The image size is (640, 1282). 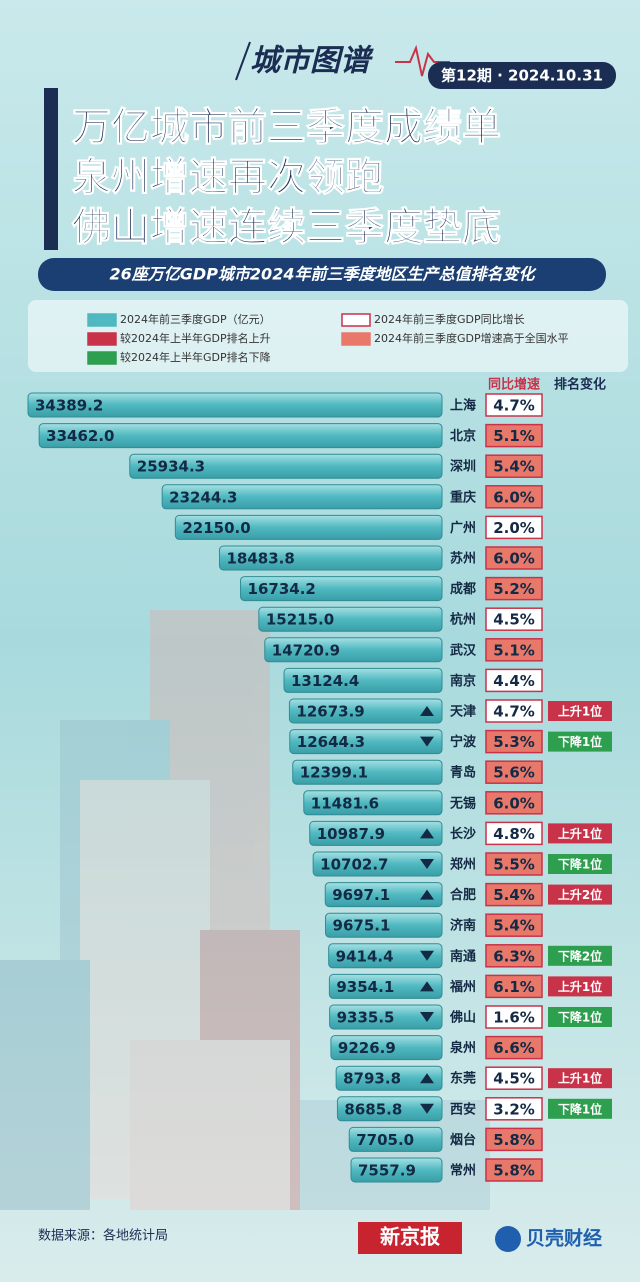 What do you see at coordinates (449, 319) in the screenshot?
I see `legend-label: 2024年前三季度GDP同比增长` at bounding box center [449, 319].